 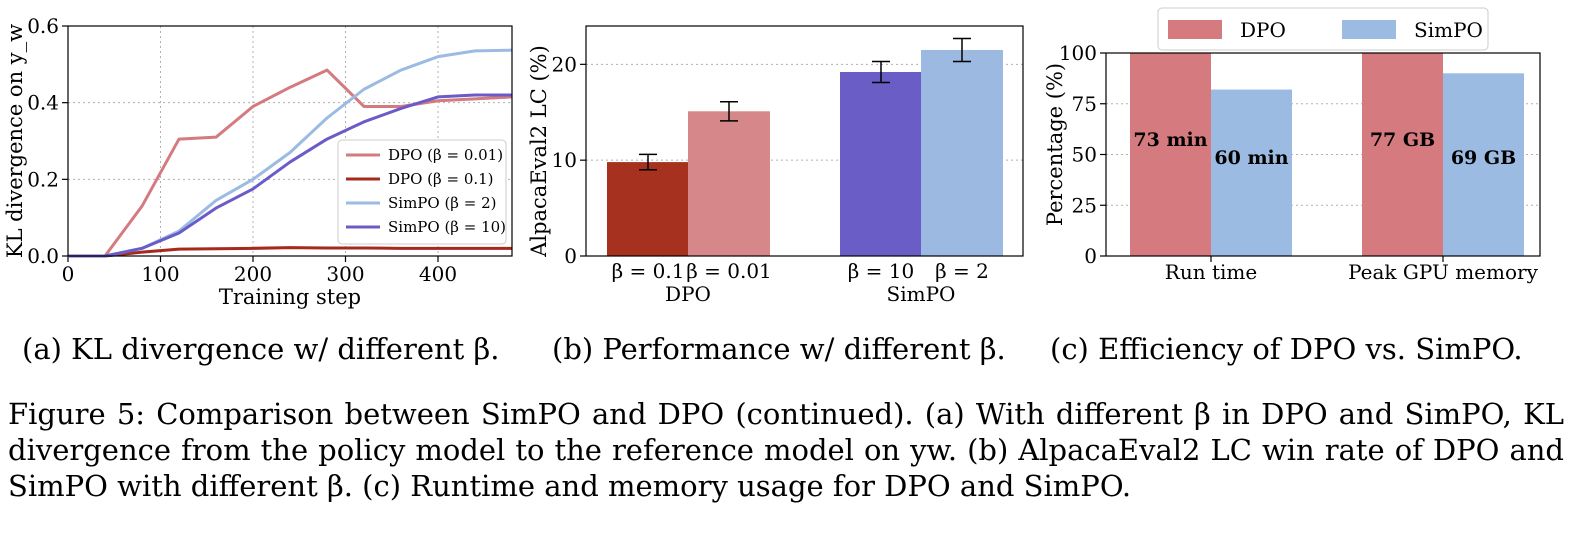 What do you see at coordinates (43, 103) in the screenshot?
I see `y-tick-label: 0.4` at bounding box center [43, 103].